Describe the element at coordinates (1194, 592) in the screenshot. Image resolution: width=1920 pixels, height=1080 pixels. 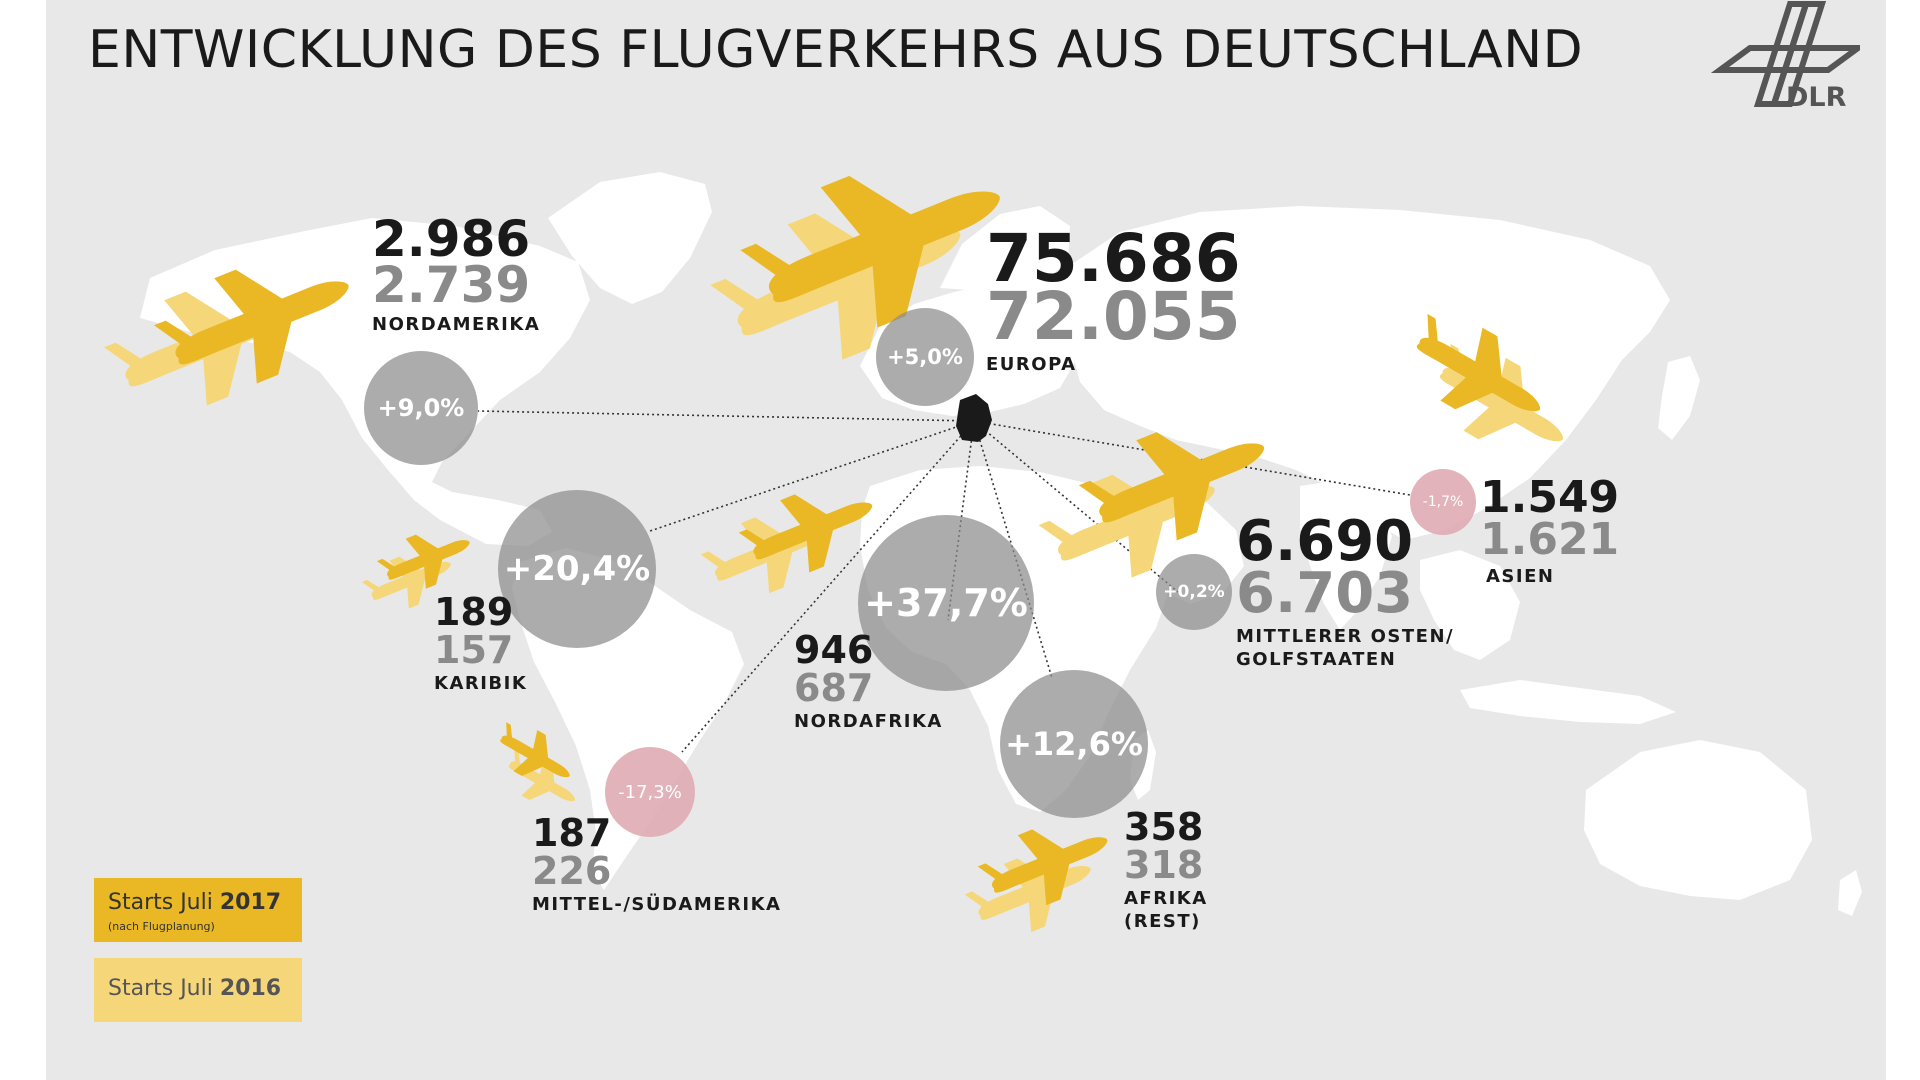
I see `change-circle-mittlerer-osten: +0,2%` at that location.